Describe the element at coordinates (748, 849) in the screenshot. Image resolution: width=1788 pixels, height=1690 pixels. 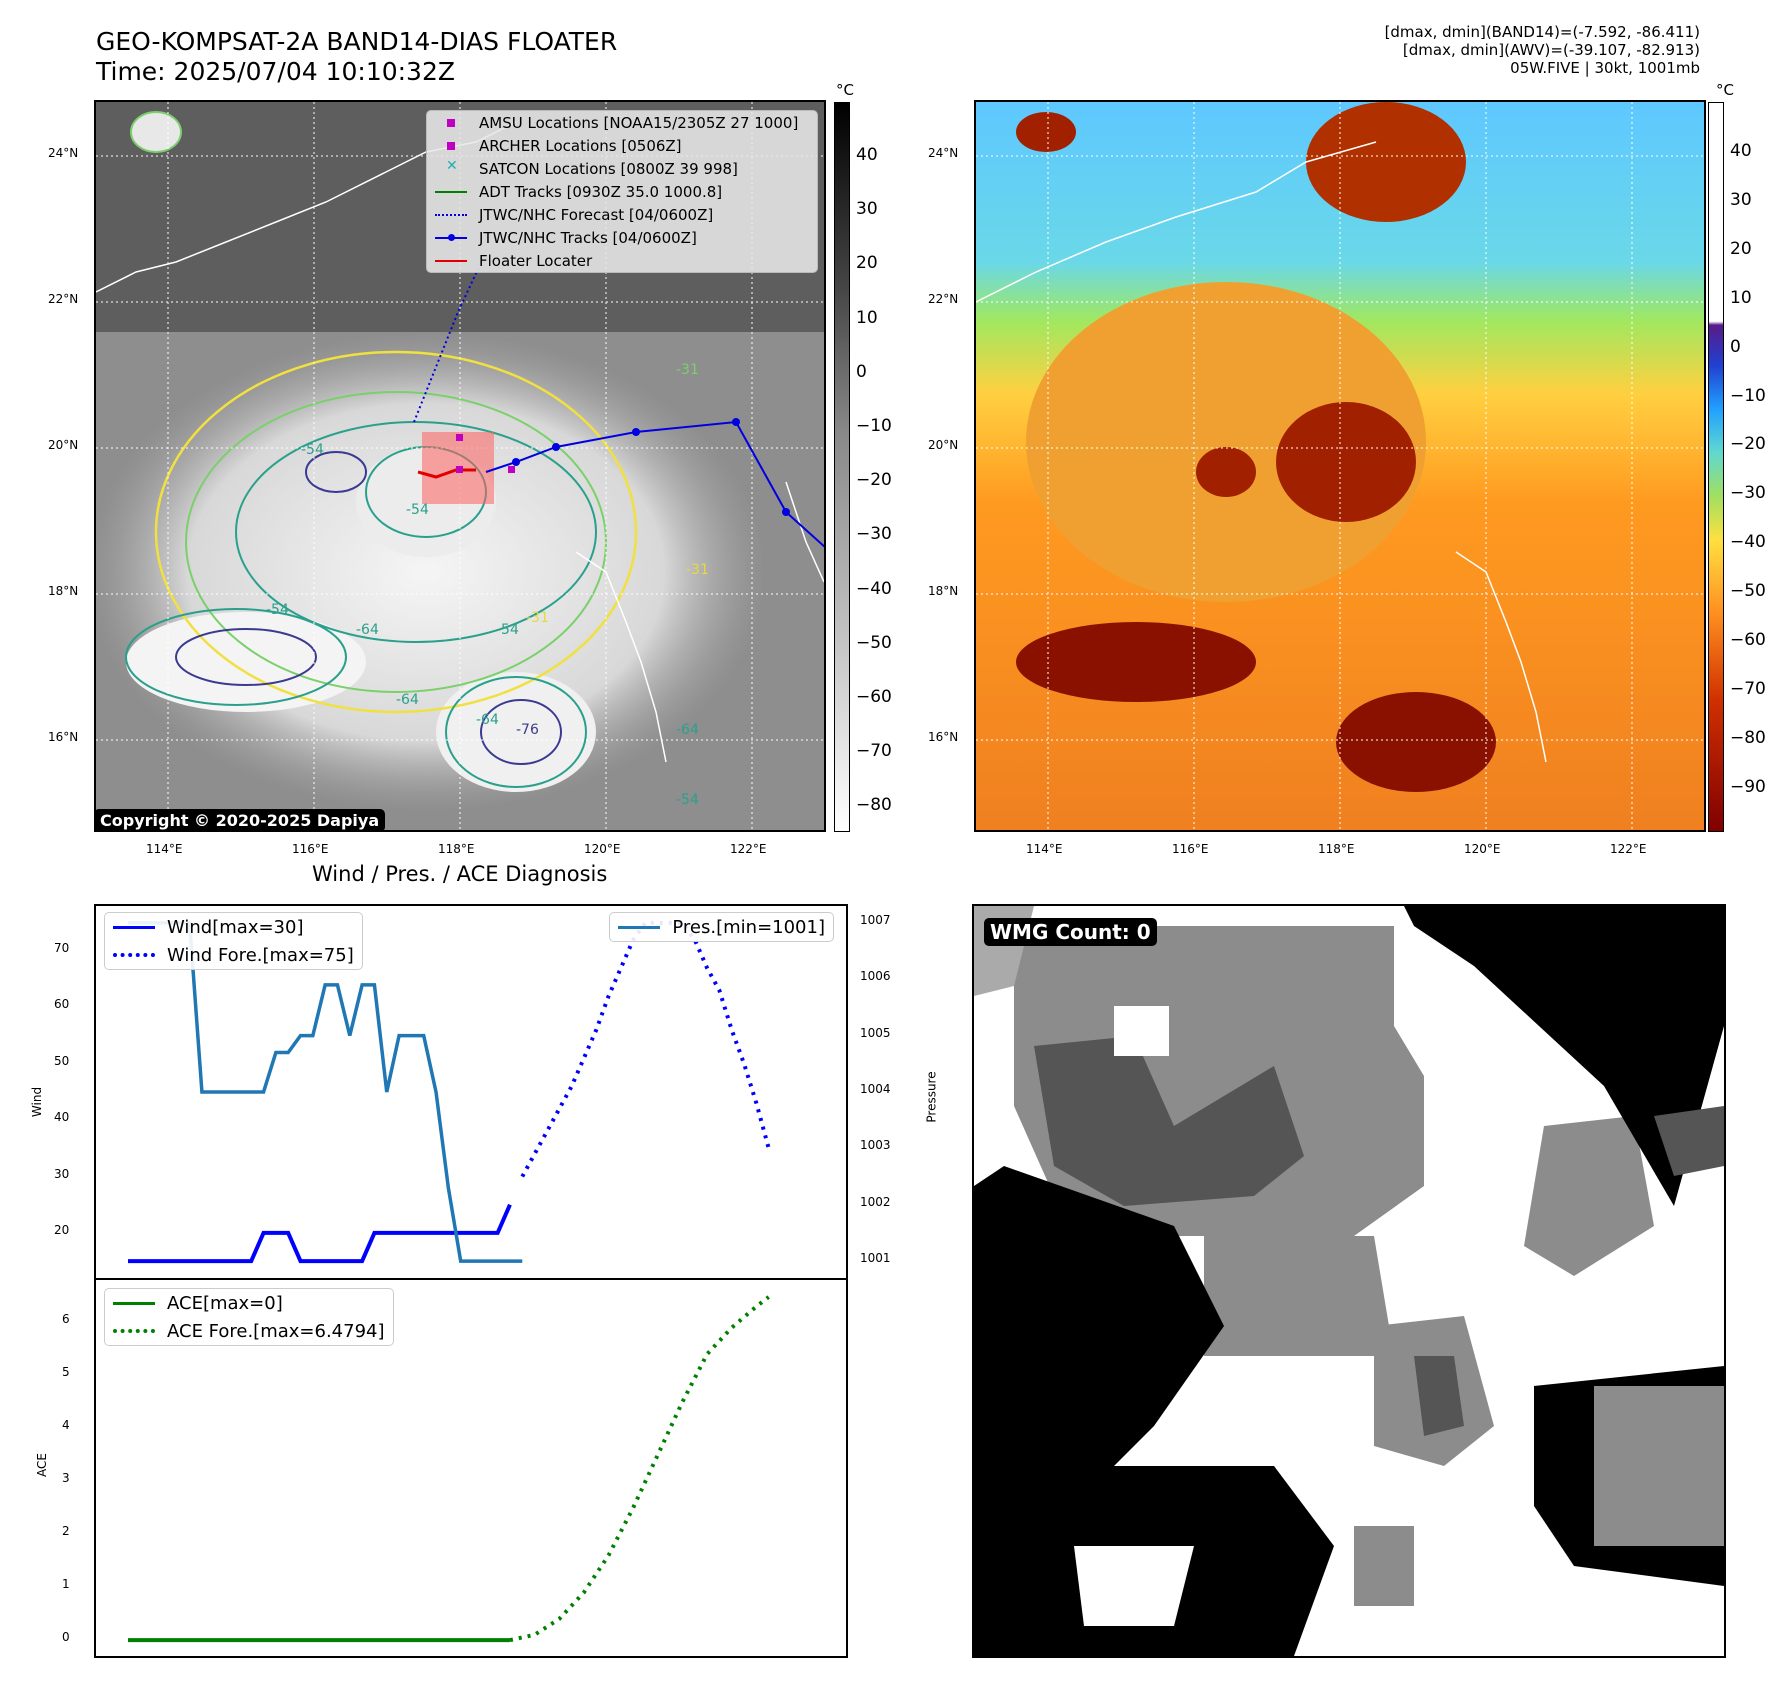
I see `lon-tick-label: 122°E` at that location.